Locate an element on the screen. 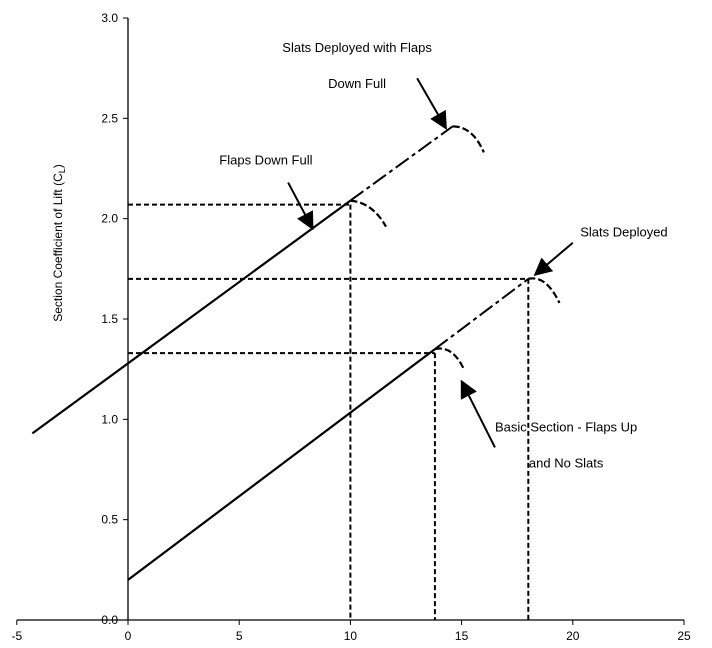 The width and height of the screenshot is (712, 648). stall-curve-slats is located at coordinates (544, 290).